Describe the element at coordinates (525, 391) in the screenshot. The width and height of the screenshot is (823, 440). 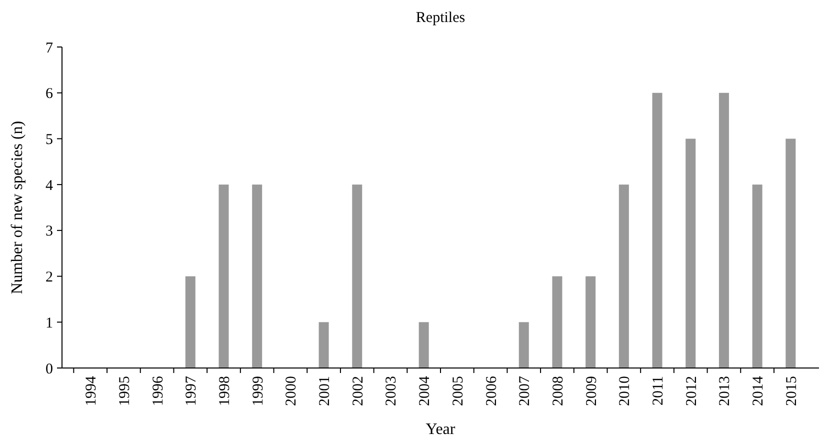
I see `x-tick-label: 2007` at that location.